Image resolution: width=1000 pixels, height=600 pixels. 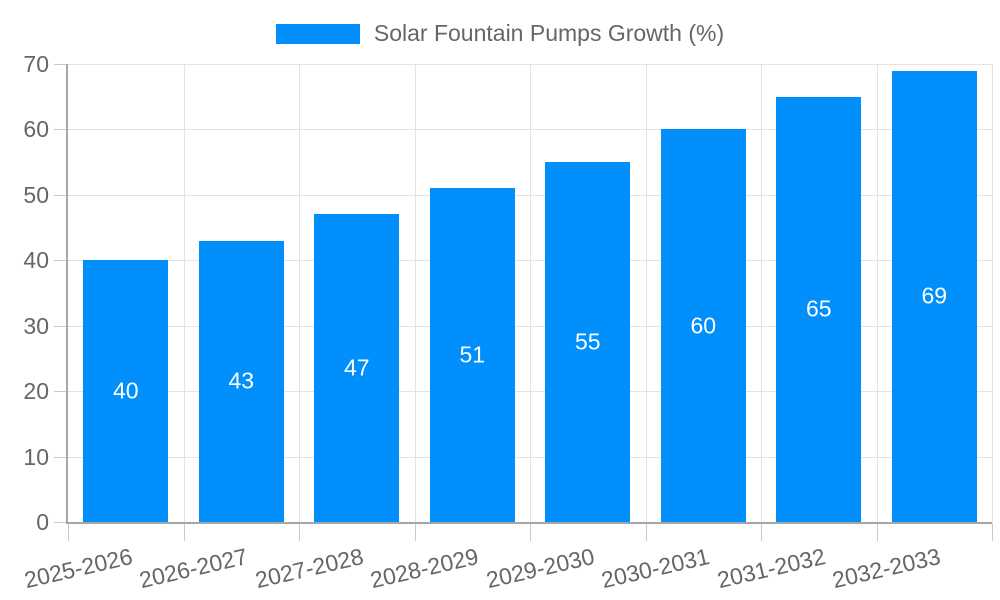 I want to click on y-tick-label: 30, so click(x=36, y=325).